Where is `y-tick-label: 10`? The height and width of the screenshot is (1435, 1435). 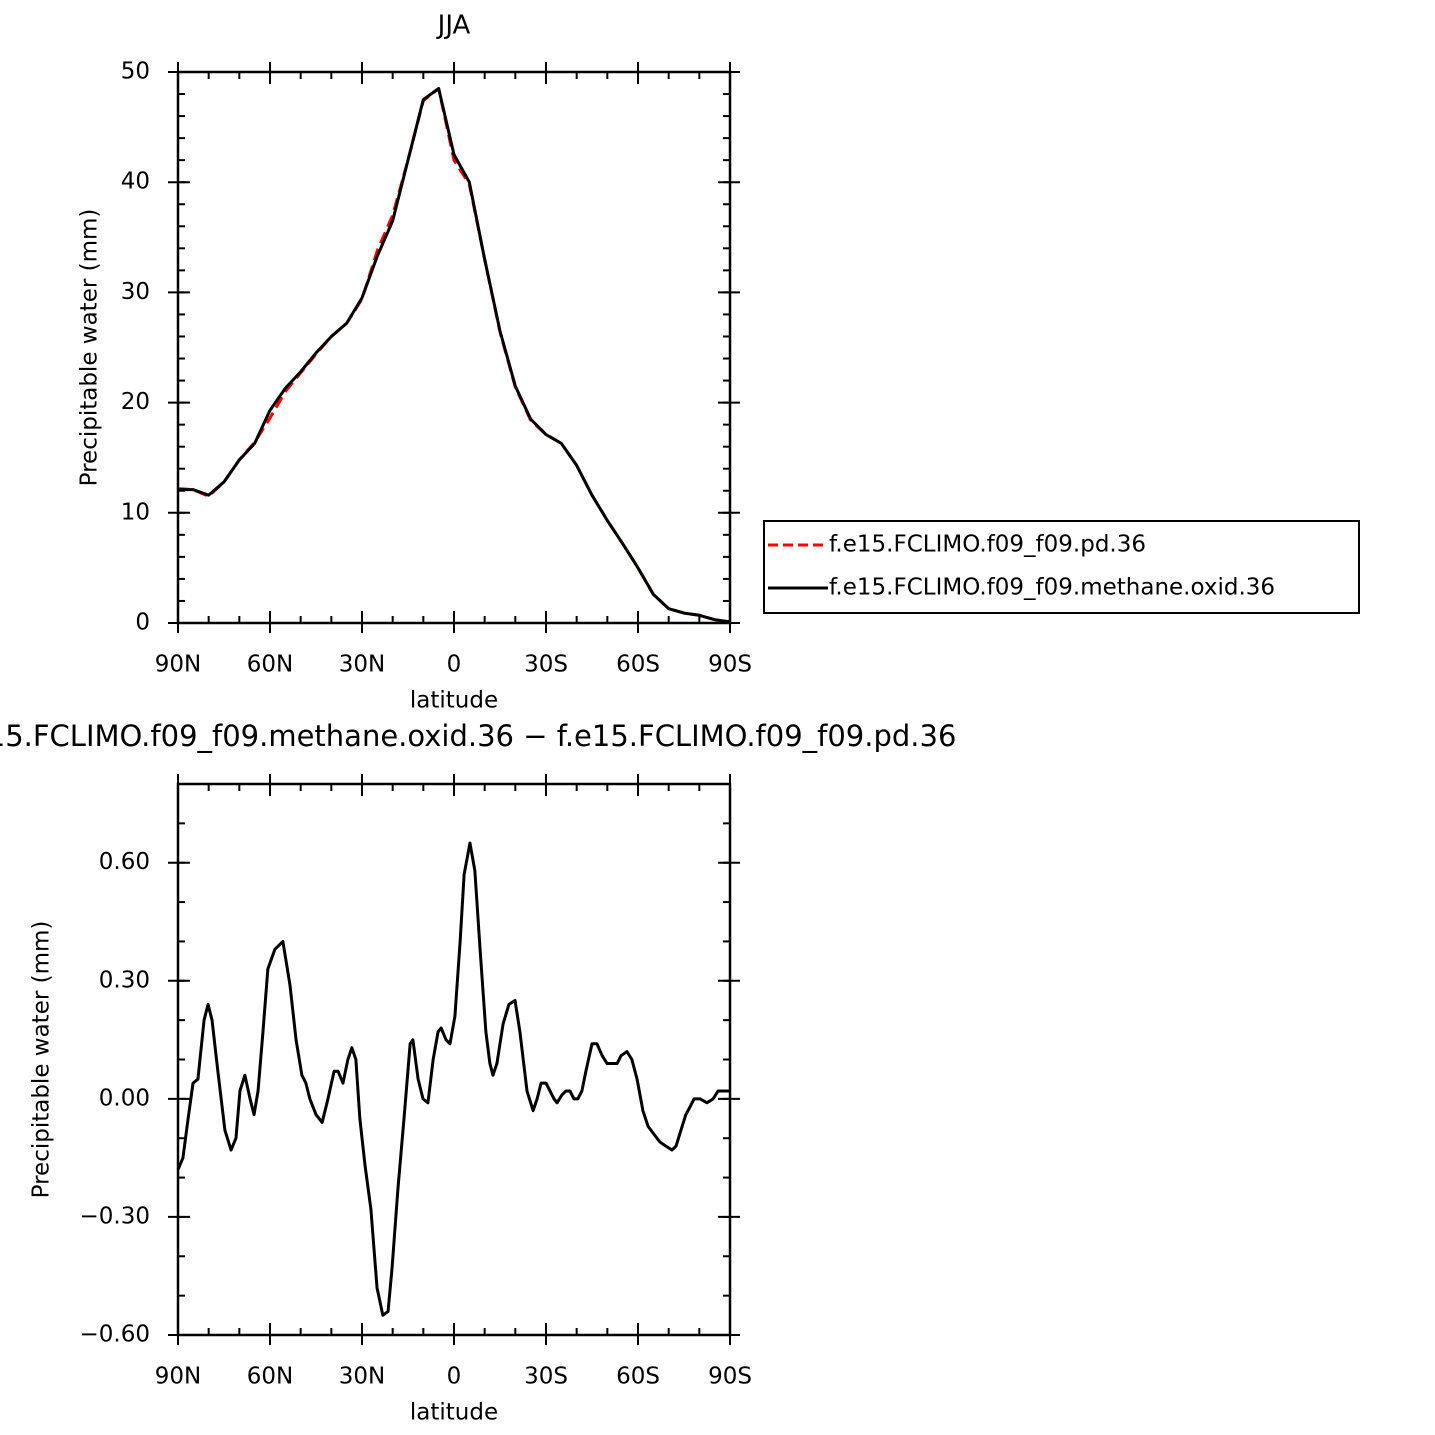
y-tick-label: 10 is located at coordinates (135, 512).